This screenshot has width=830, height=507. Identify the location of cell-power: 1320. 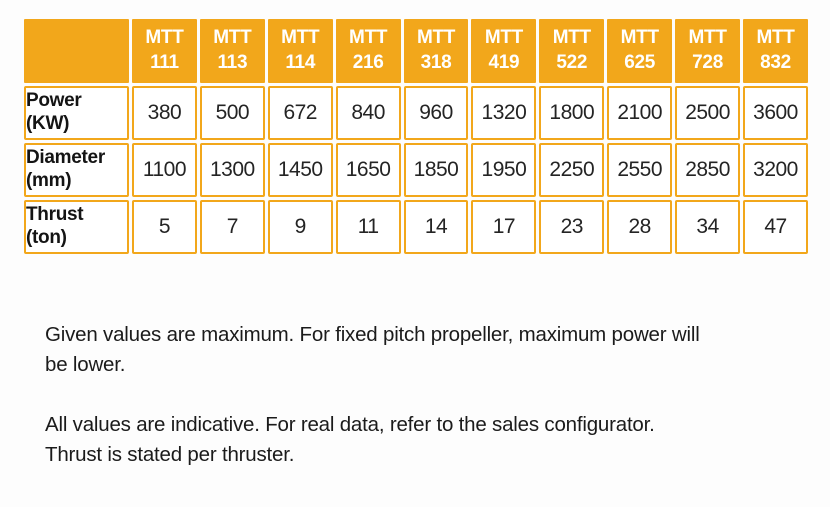
(504, 113).